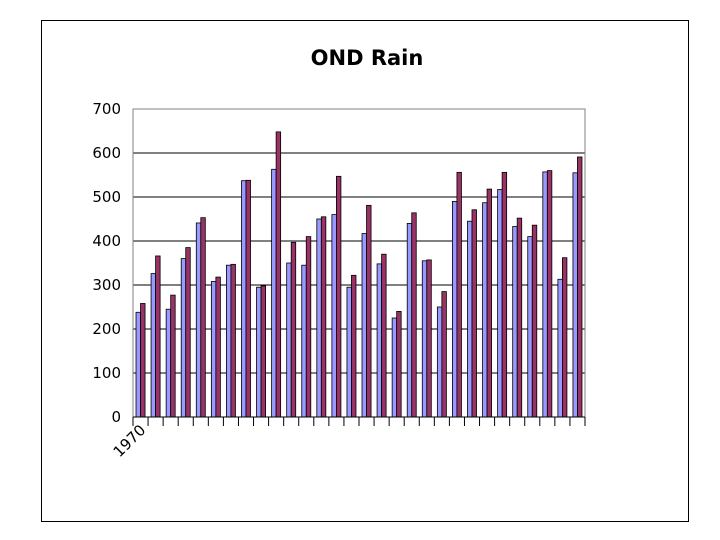 The width and height of the screenshot is (720, 540). What do you see at coordinates (106, 329) in the screenshot?
I see `y-tick-label: 200` at bounding box center [106, 329].